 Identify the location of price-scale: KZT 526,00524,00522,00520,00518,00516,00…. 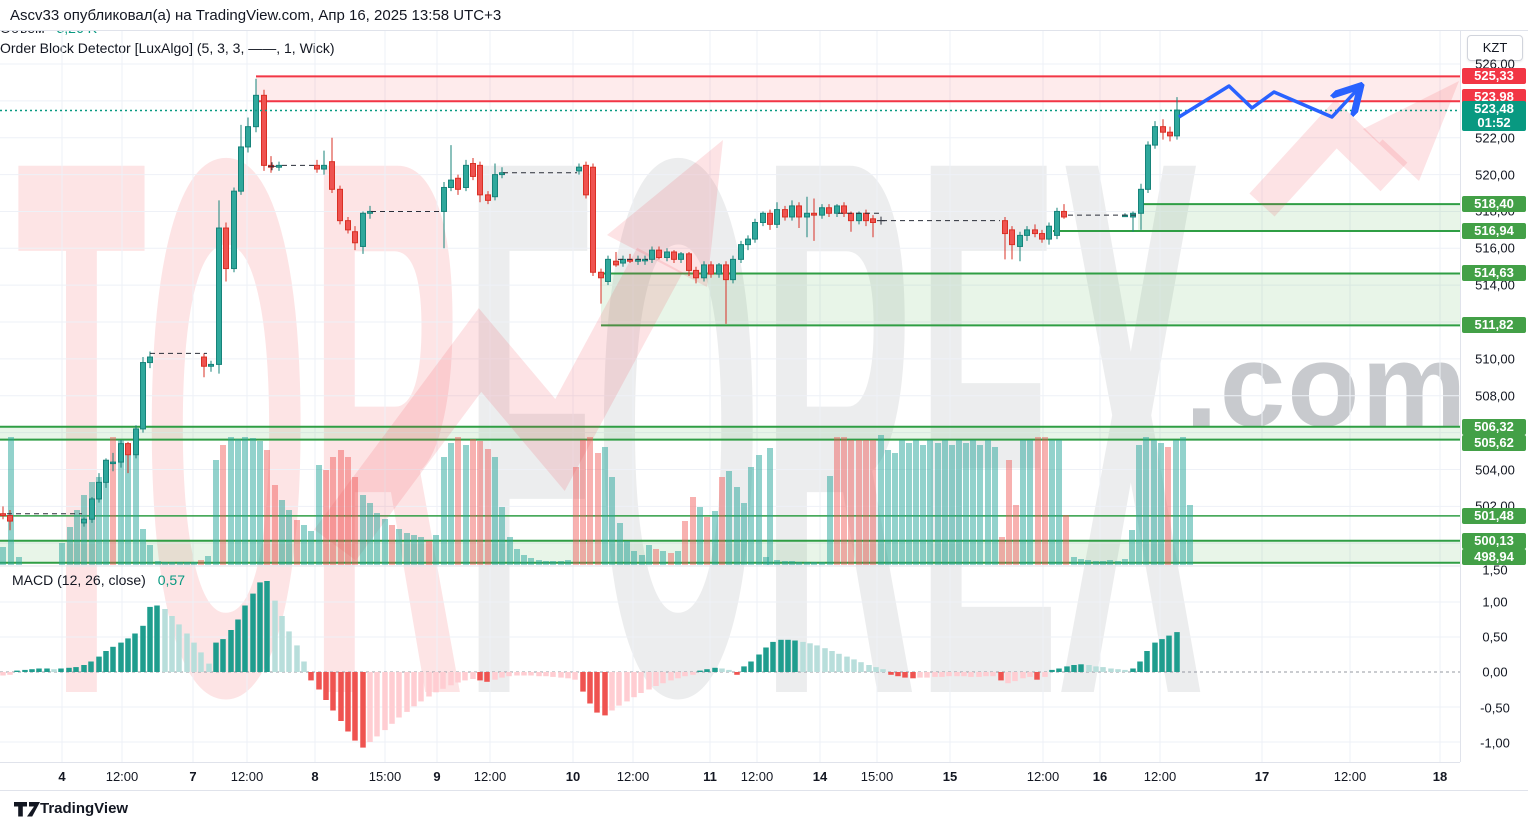
(1494, 396).